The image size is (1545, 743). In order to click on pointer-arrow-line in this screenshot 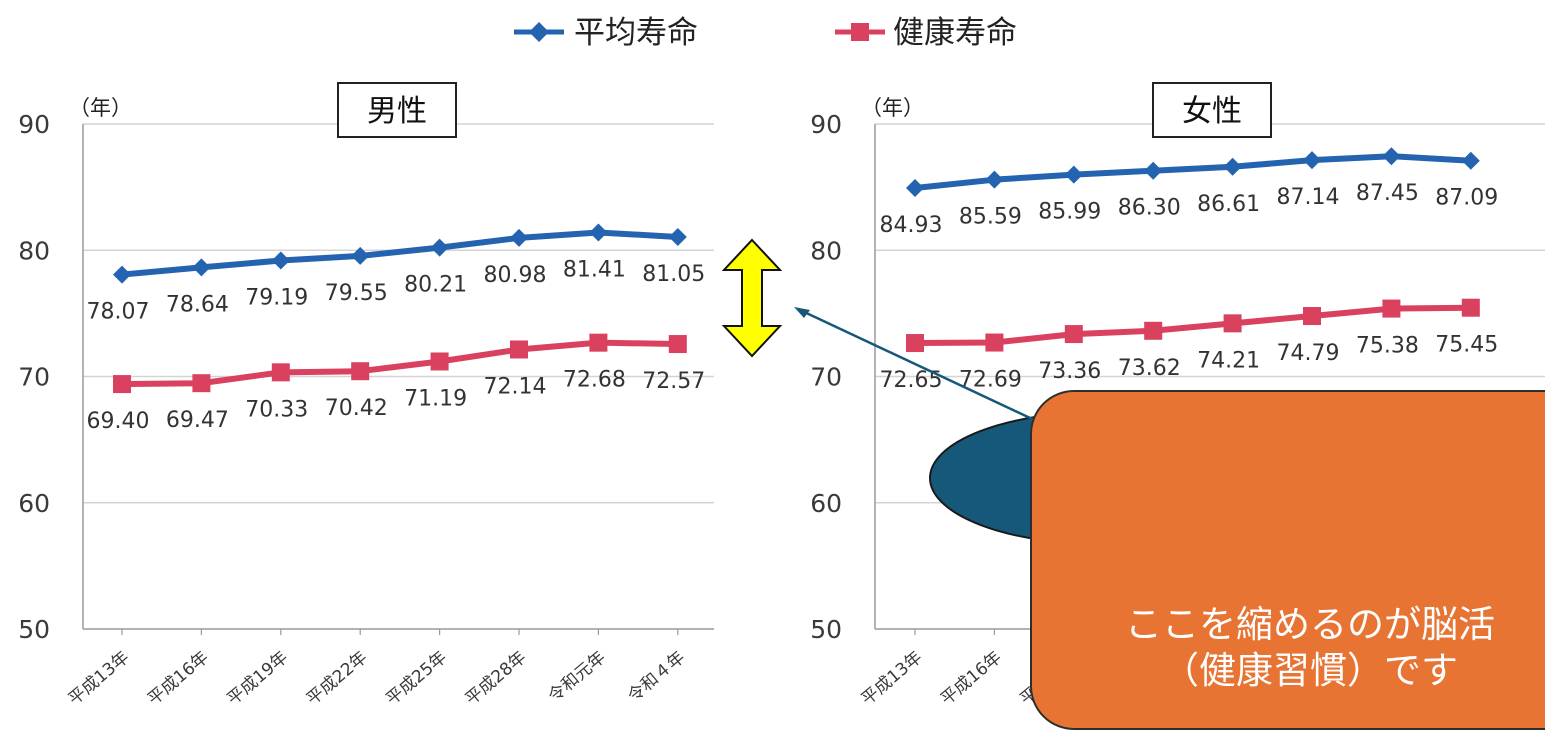, I will do `click(930, 371)`.